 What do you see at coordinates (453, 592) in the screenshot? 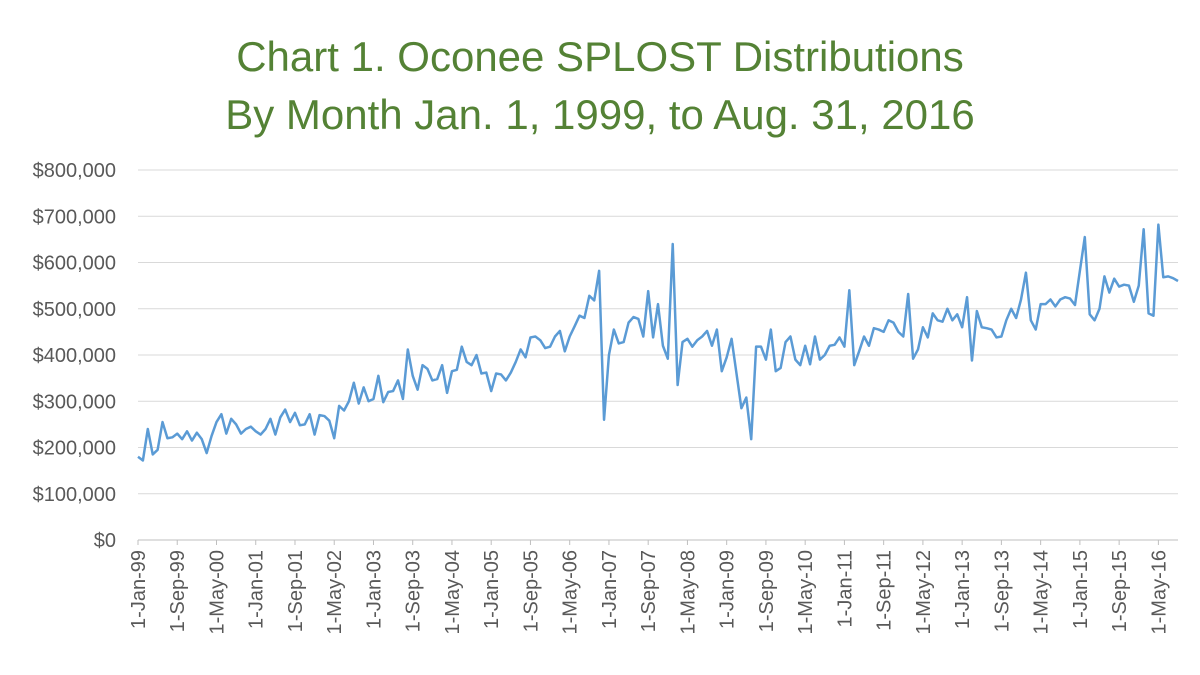
I see `x-tick-label: 1-May-04` at bounding box center [453, 592].